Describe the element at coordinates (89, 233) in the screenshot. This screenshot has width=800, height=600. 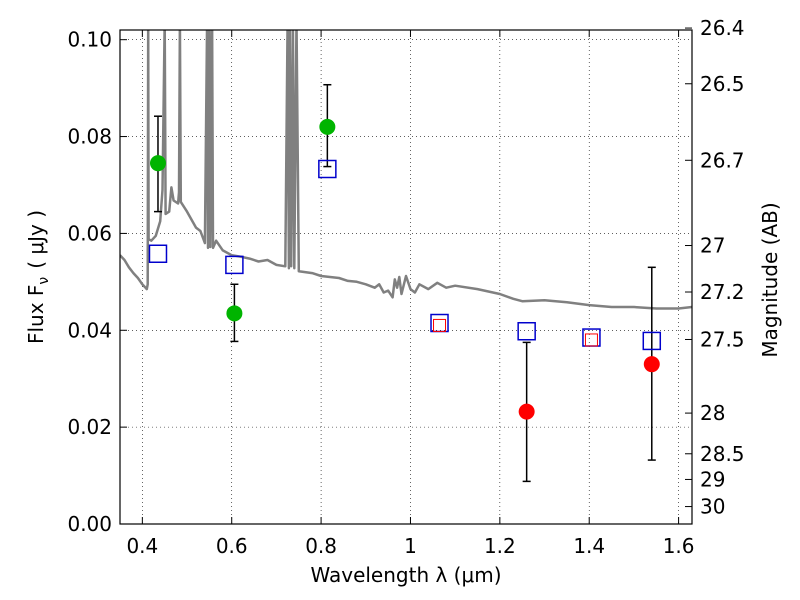
I see `y-tick-label: 0.06` at that location.